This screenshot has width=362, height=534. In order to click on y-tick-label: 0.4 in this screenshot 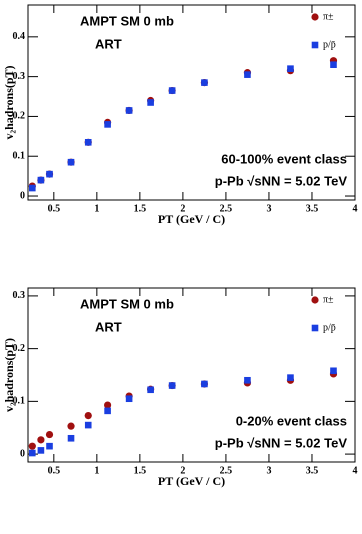, I will do `click(19, 36)`.